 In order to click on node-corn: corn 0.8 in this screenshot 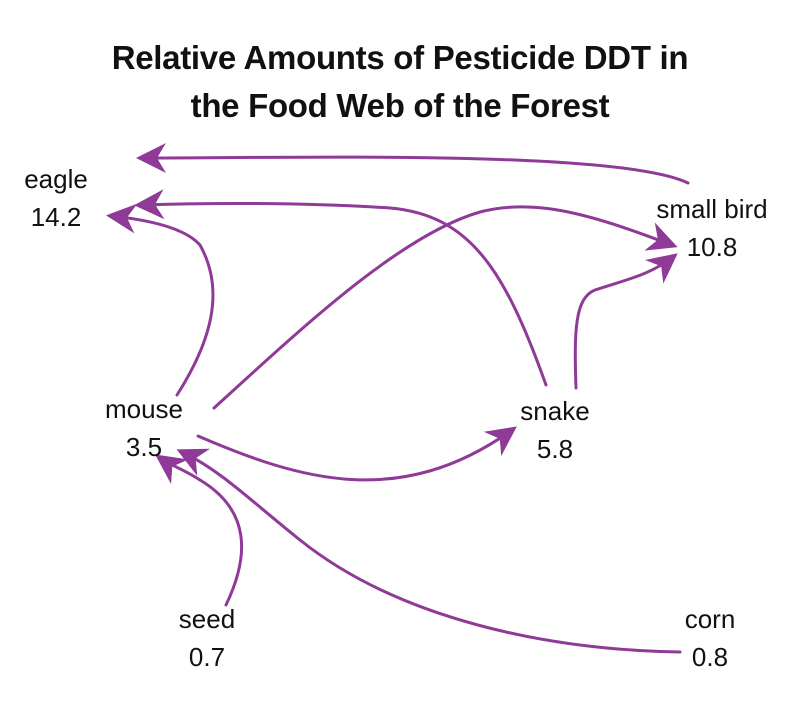, I will do `click(710, 638)`.